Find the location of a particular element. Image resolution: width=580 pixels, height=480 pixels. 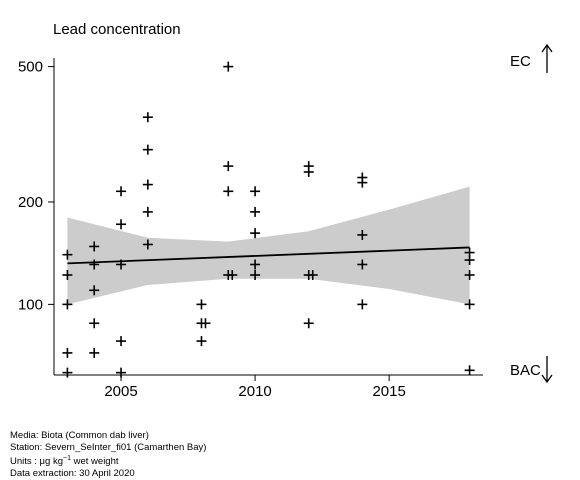

x-axis-ticks: 2005 2010 2015 is located at coordinates (255, 387).